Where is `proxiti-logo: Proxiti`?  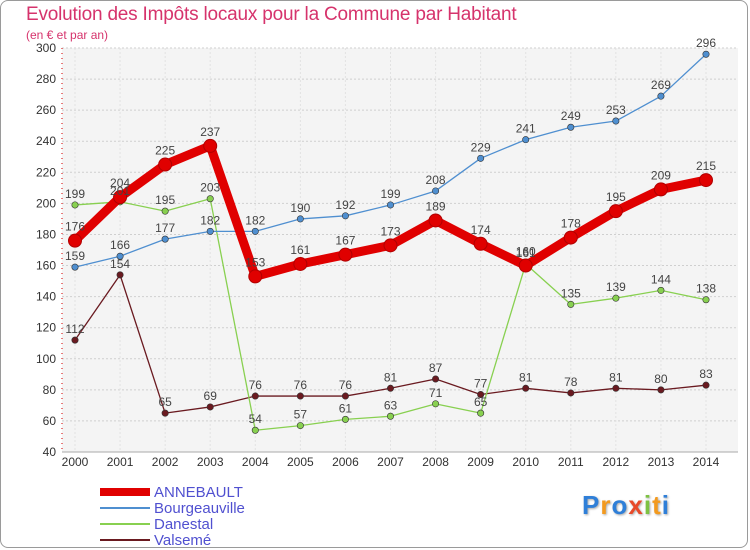
proxiti-logo: Proxiti is located at coordinates (626, 505).